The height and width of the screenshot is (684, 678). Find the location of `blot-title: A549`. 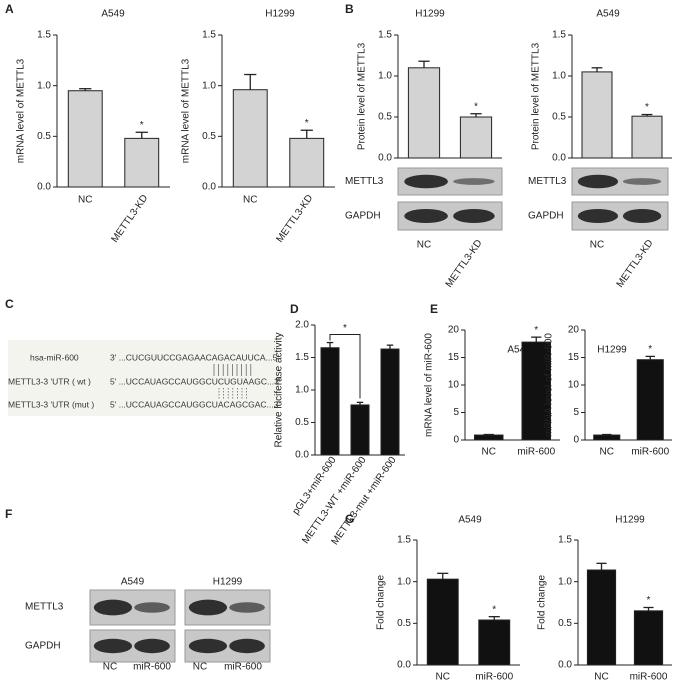

blot-title: A549 is located at coordinates (133, 582).